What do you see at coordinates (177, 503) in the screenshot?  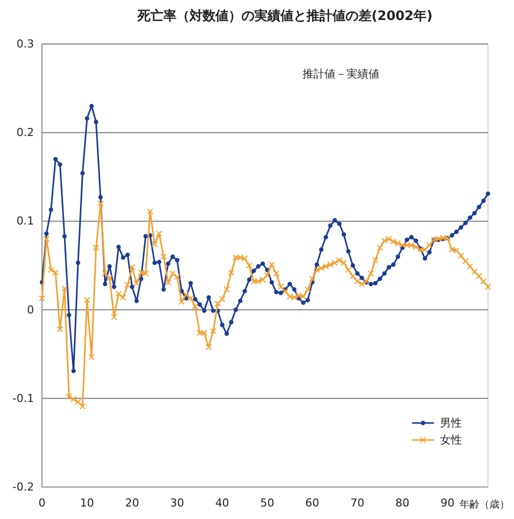 I see `x-tick-label: 30` at bounding box center [177, 503].